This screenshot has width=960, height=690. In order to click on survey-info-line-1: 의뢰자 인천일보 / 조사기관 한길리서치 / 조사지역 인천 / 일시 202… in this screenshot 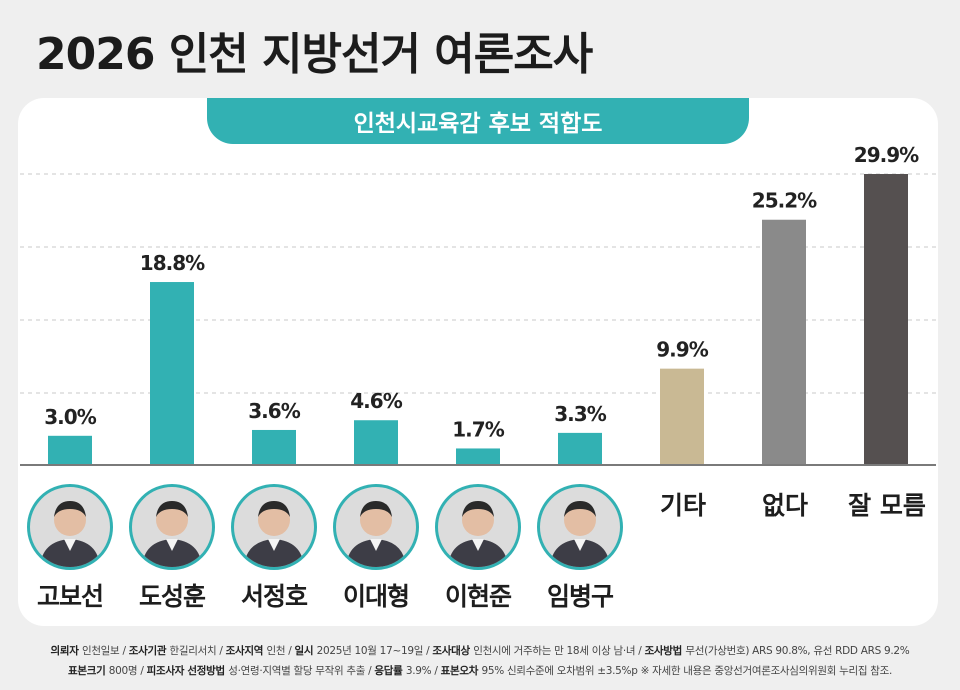, I will do `click(480, 650)`.